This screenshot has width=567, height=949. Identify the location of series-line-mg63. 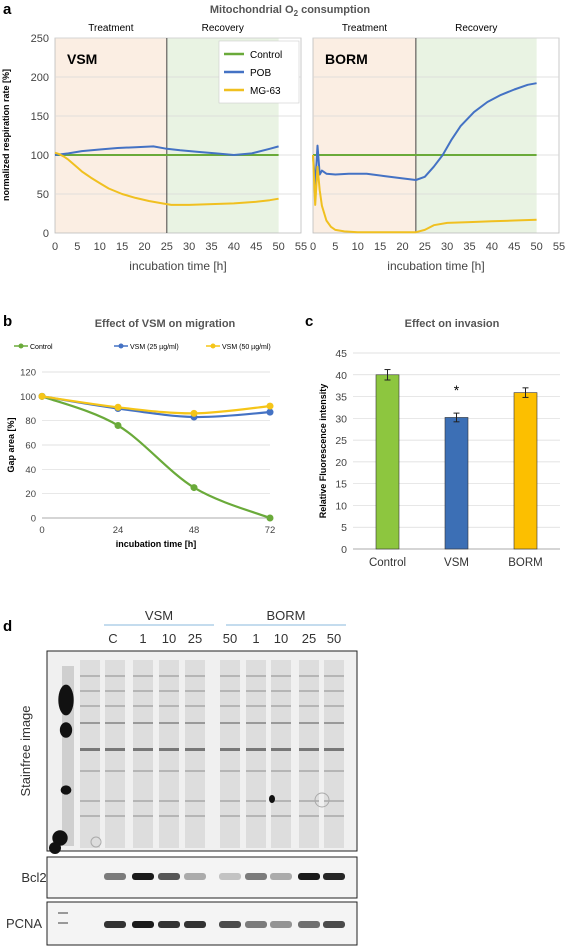
(166, 178).